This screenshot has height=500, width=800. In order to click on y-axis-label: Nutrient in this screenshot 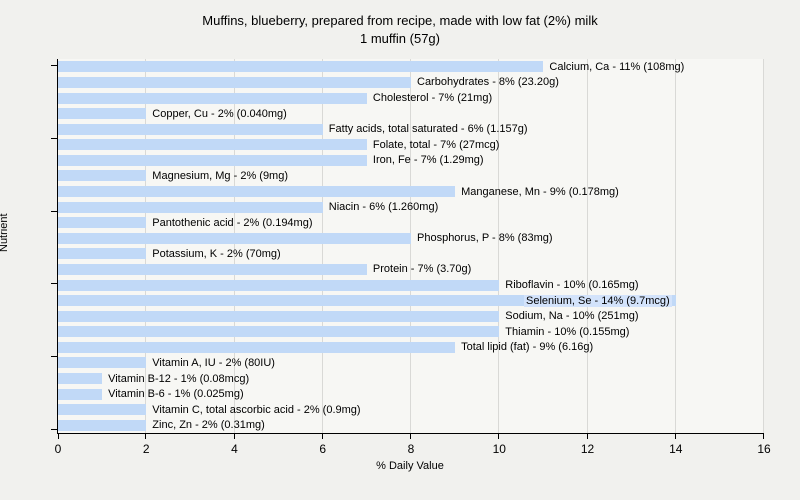, I will do `click(5, 232)`.